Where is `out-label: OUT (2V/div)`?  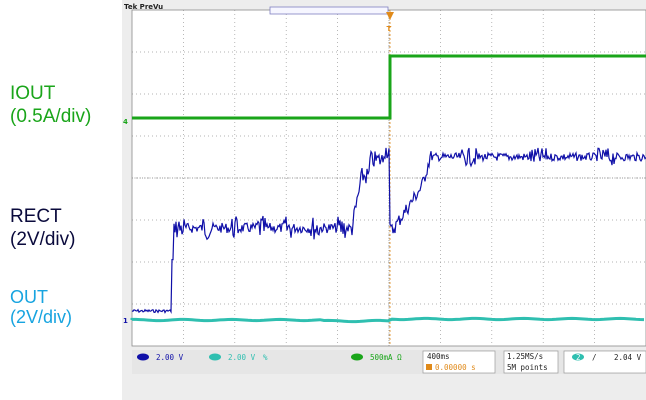 out-label: OUT (2V/div) is located at coordinates (41, 307).